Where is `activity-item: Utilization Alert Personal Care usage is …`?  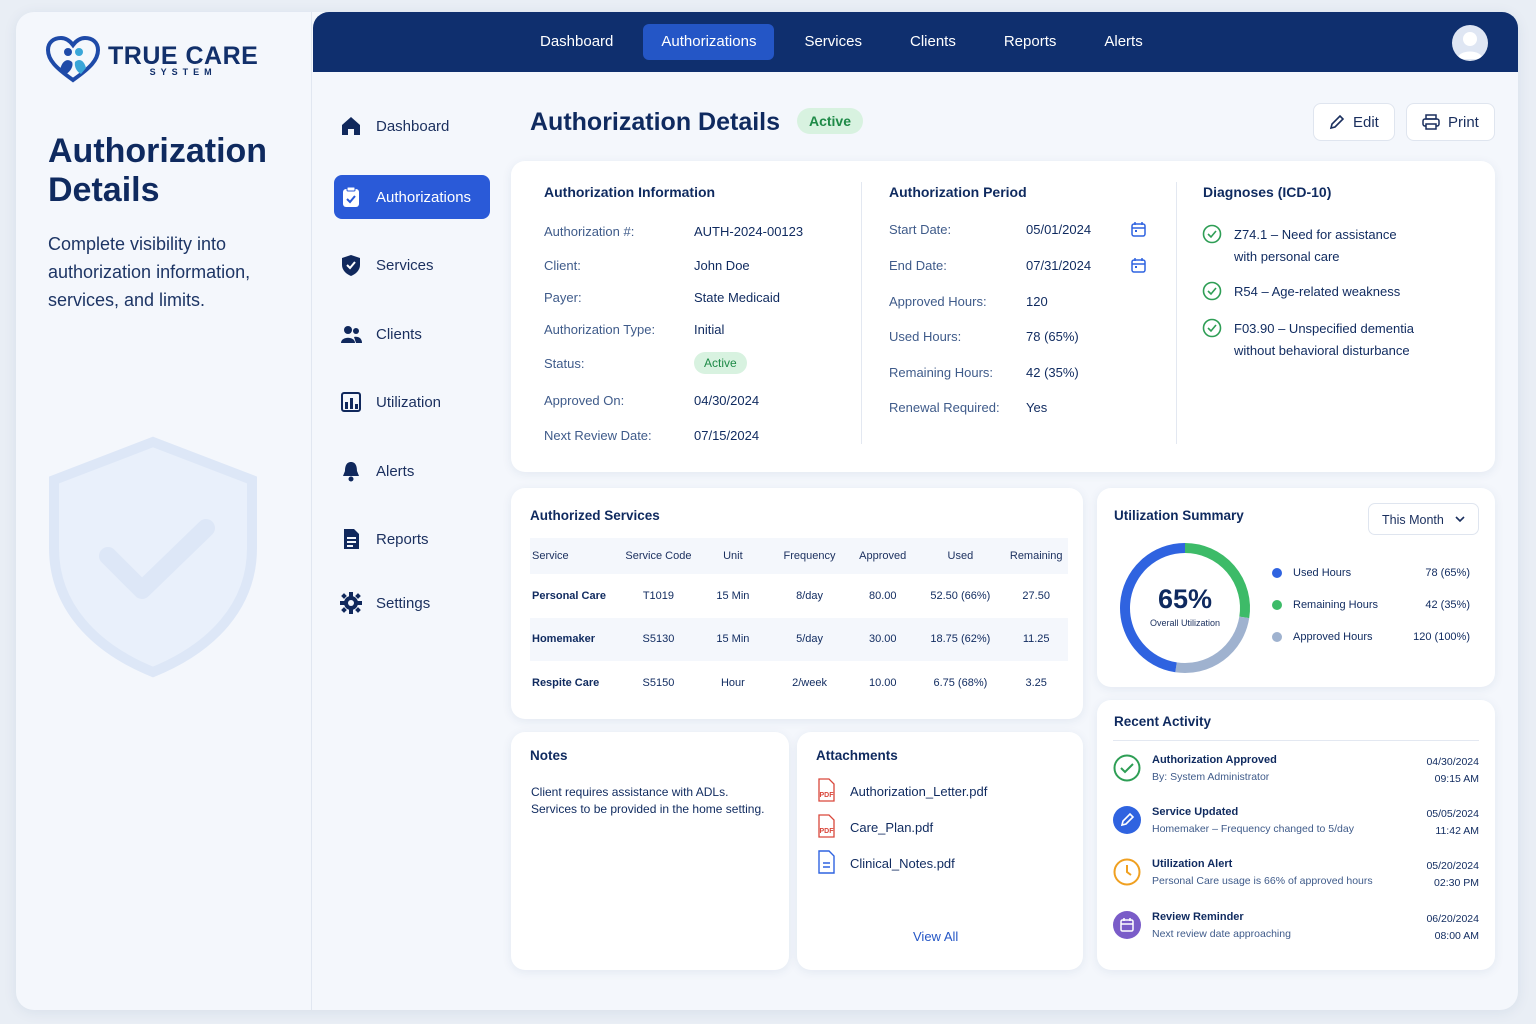
activity-item: Utilization Alert Personal Care usage is … is located at coordinates (1296, 877).